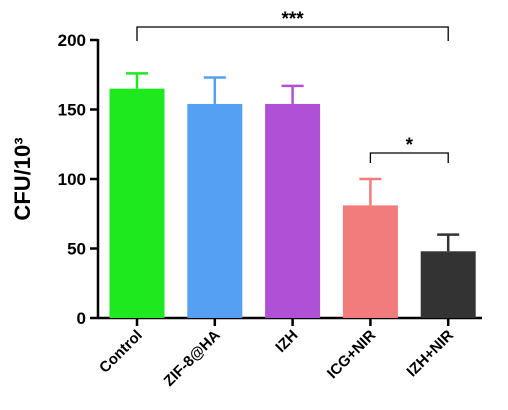 The width and height of the screenshot is (508, 410). What do you see at coordinates (22, 178) in the screenshot?
I see `y-axis-label: CFU/10³` at bounding box center [22, 178].